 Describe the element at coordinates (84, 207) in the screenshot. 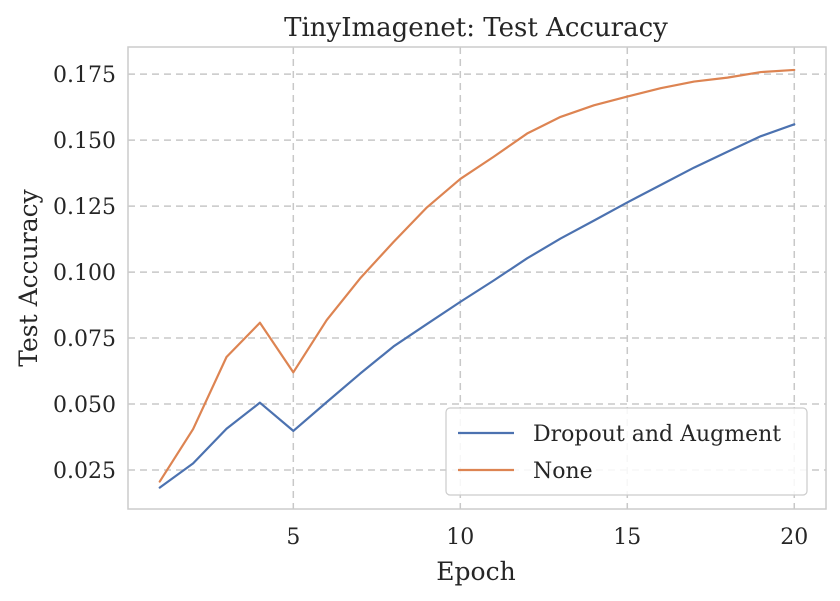

I see `y-tick-label: 0.125` at that location.